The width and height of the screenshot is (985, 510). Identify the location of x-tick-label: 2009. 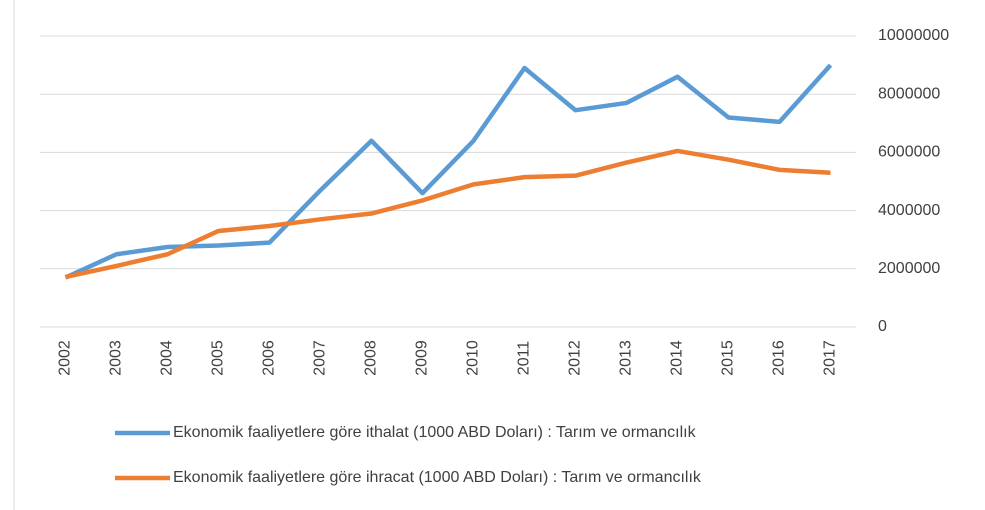
(422, 358).